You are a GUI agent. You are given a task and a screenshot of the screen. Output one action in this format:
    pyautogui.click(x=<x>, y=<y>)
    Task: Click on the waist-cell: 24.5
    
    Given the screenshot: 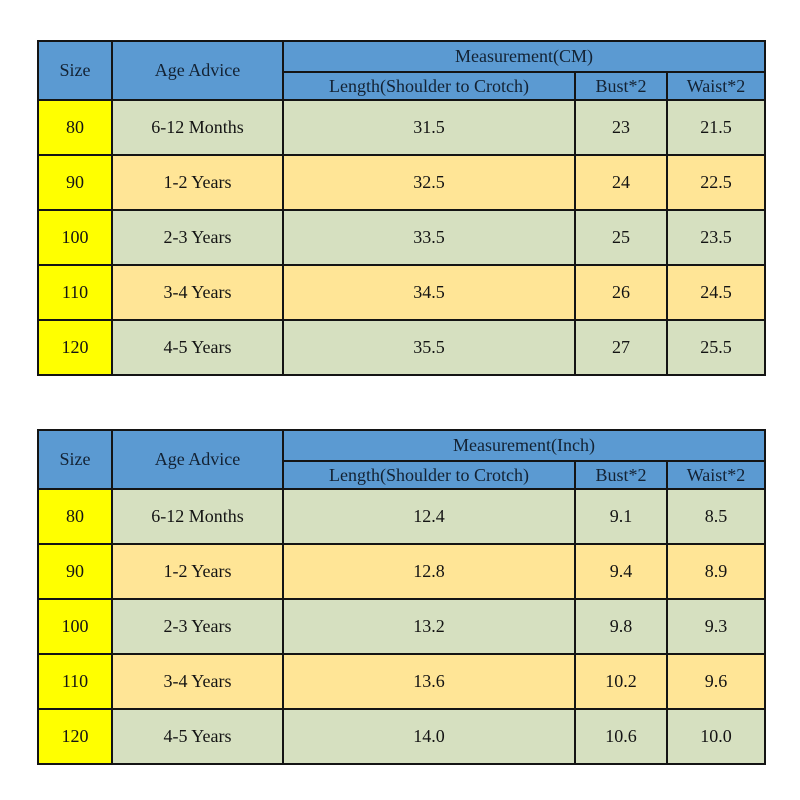 What is the action you would take?
    pyautogui.click(x=716, y=292)
    